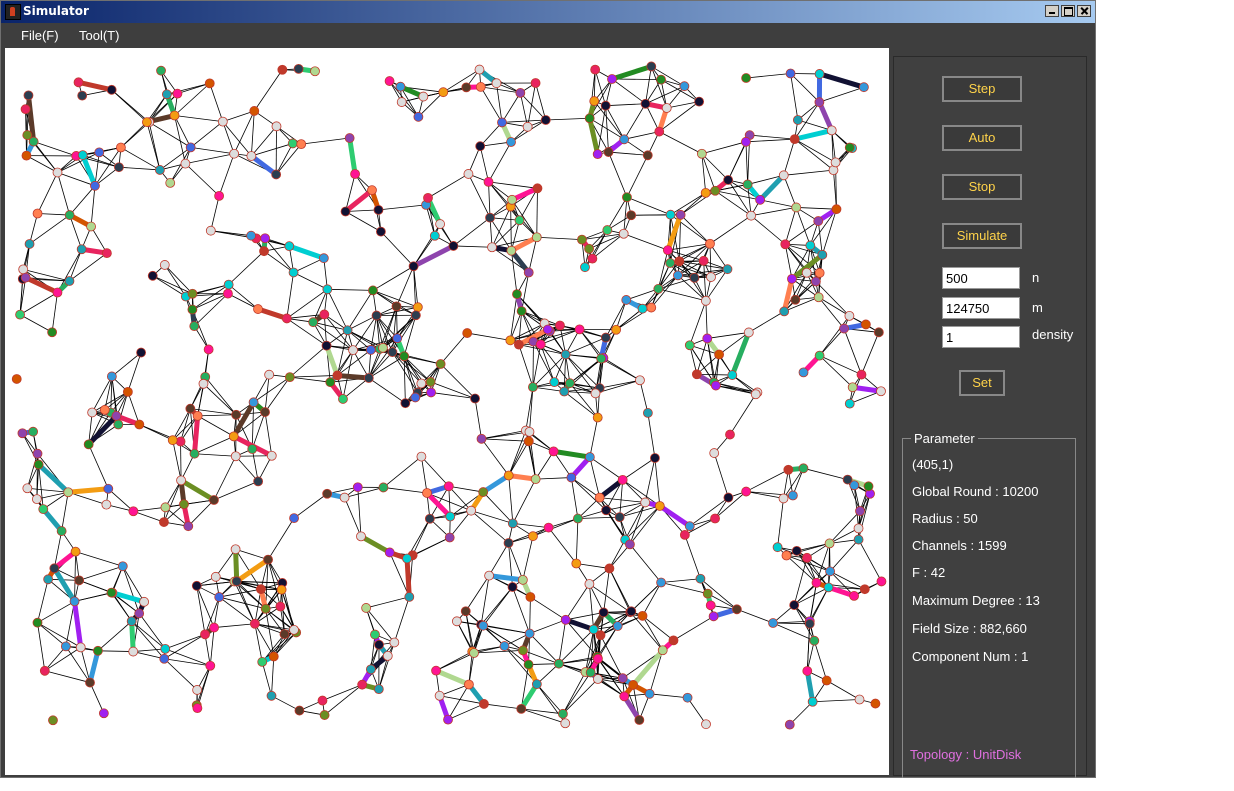 This screenshot has height=791, width=1234. What do you see at coordinates (981, 337) in the screenshot?
I see `density-input` at bounding box center [981, 337].